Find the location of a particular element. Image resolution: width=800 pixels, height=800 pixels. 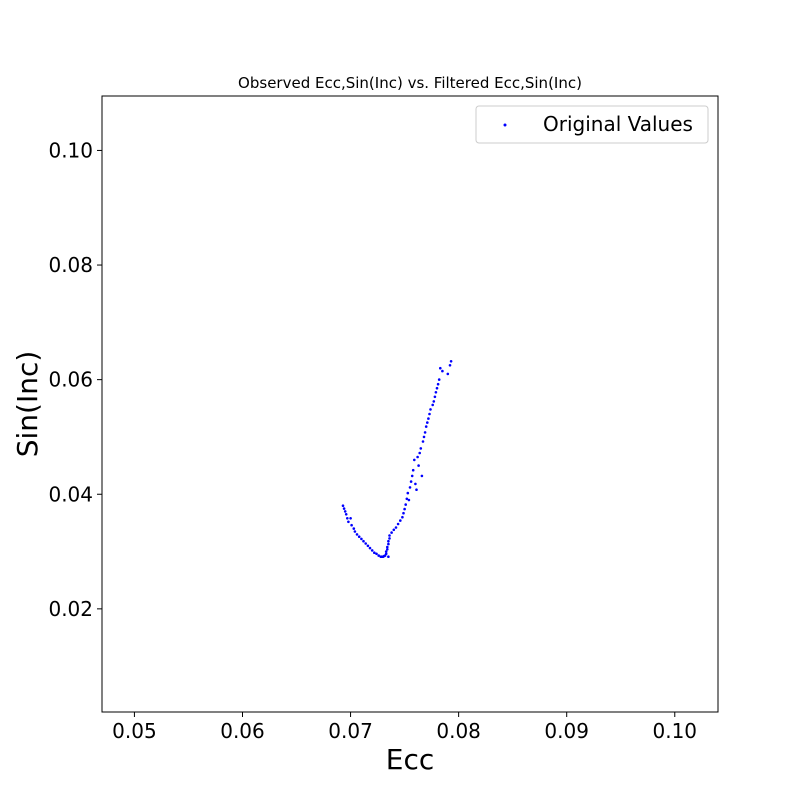

x-tick-label: 0.10 is located at coordinates (675, 731).